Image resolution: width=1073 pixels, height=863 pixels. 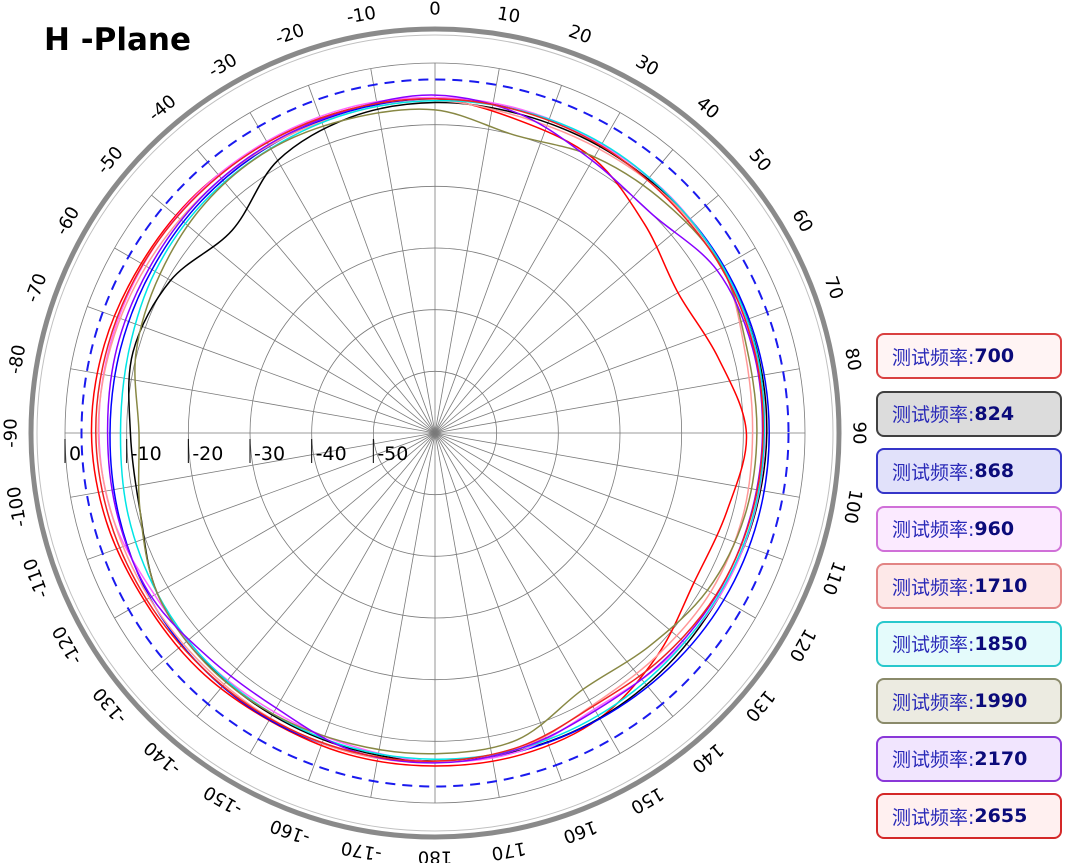 I want to click on legend-item-value: 1990, so click(x=1001, y=701).